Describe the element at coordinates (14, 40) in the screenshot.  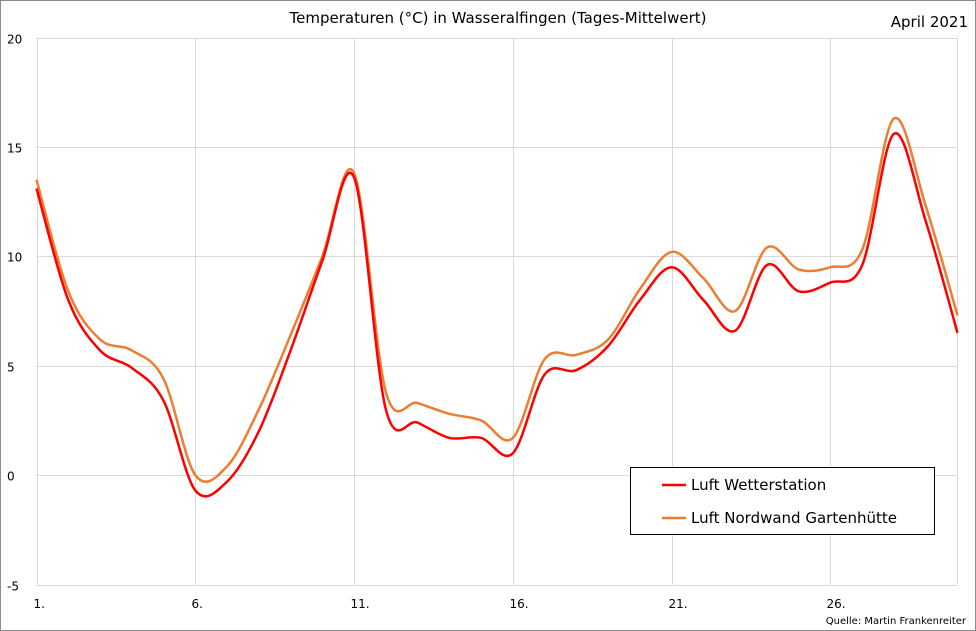
I see `y-tick-label: 20` at that location.